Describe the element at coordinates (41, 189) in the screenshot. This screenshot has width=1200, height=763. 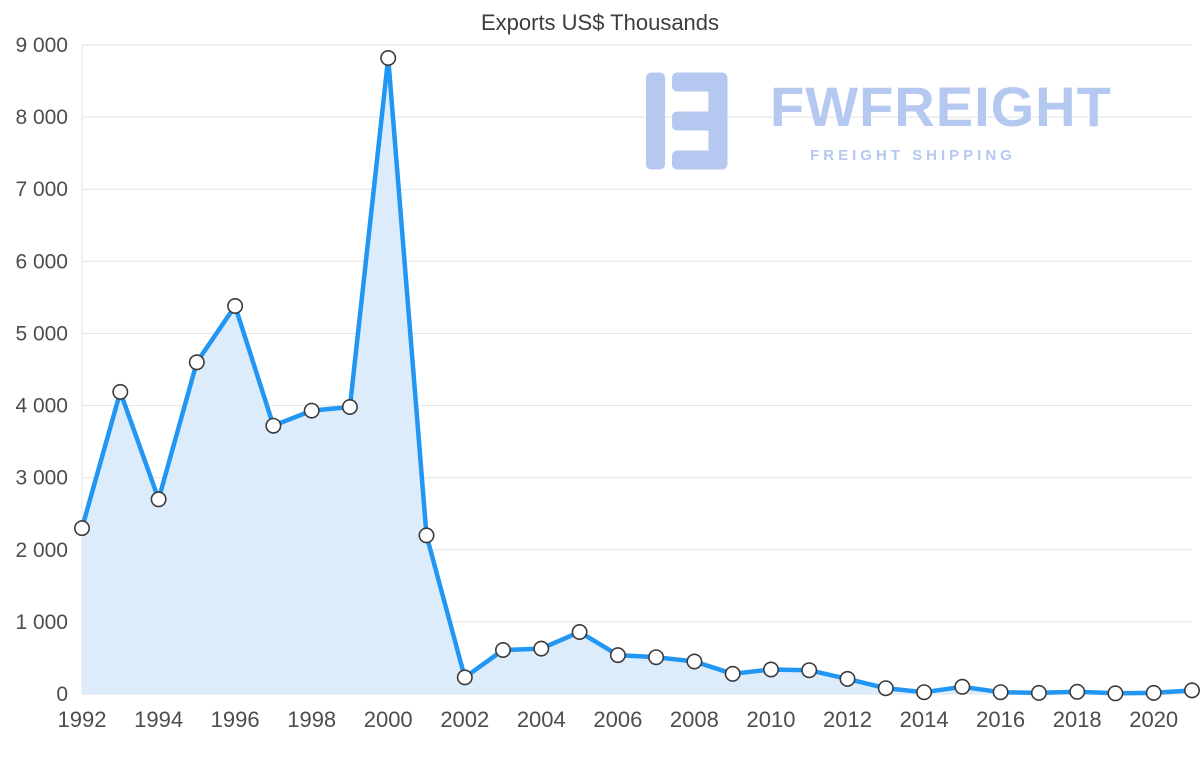
I see `y-tick-label: 7 000` at that location.